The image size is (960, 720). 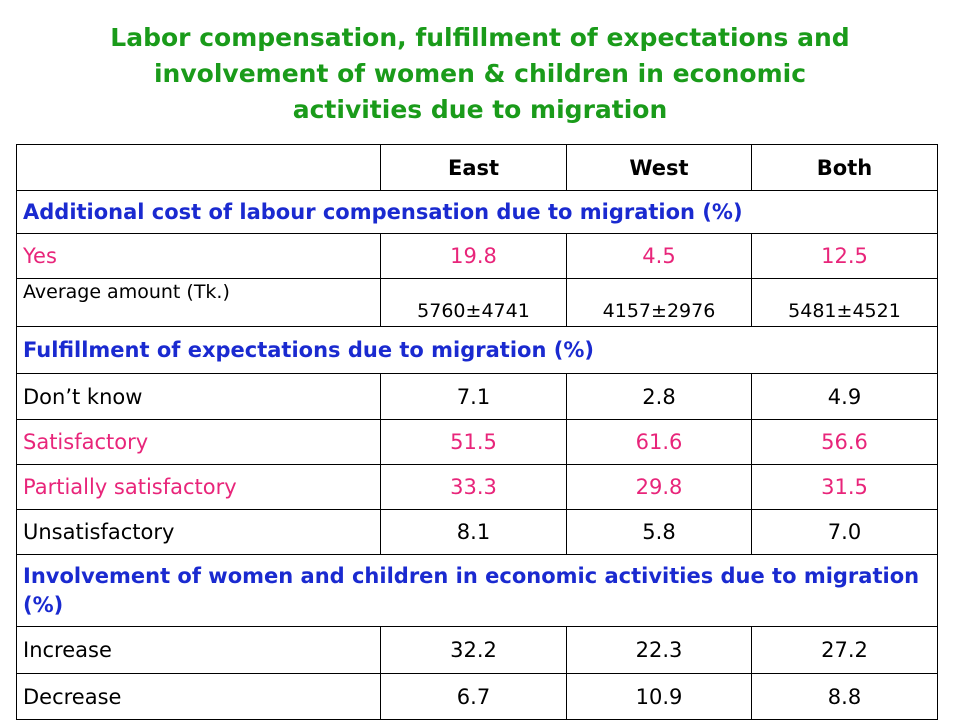 I want to click on cell-both: 31.5, so click(x=844, y=487).